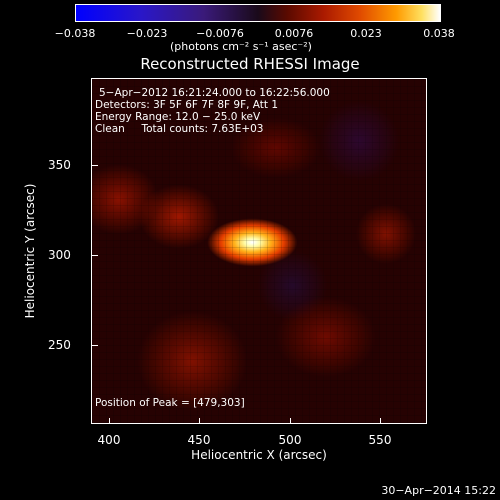 The height and width of the screenshot is (500, 500). I want to click on y-tick-label: 250, so click(59, 345).